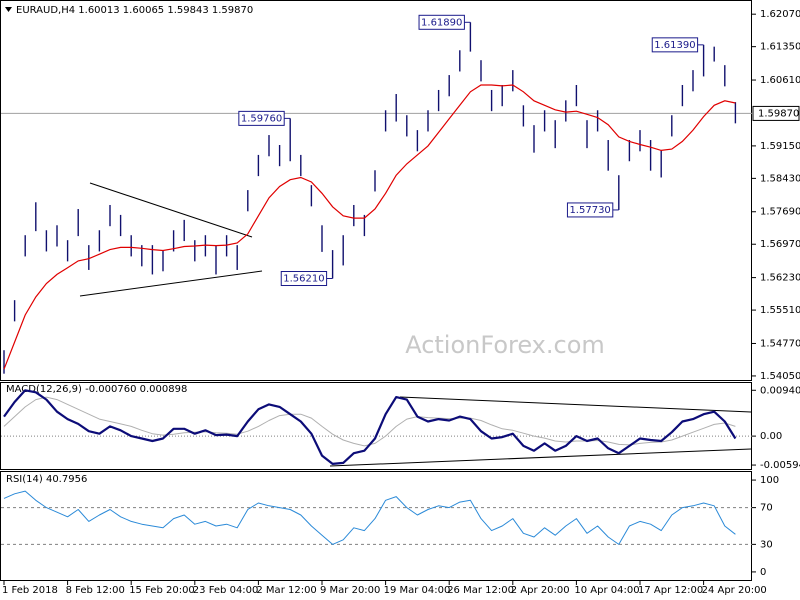 The height and width of the screenshot is (600, 800). Describe the element at coordinates (780, 343) in the screenshot. I see `y-tick-label: 1.54770` at that location.